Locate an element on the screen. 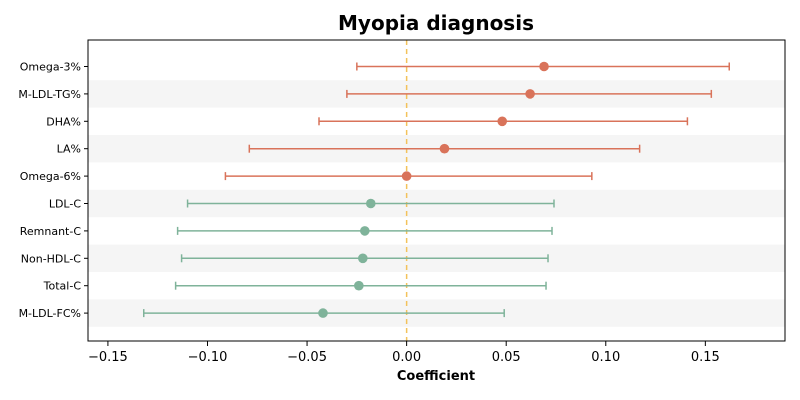 Image resolution: width=800 pixels, height=400 pixels. x-axis-label: Coefficient is located at coordinates (436, 376).